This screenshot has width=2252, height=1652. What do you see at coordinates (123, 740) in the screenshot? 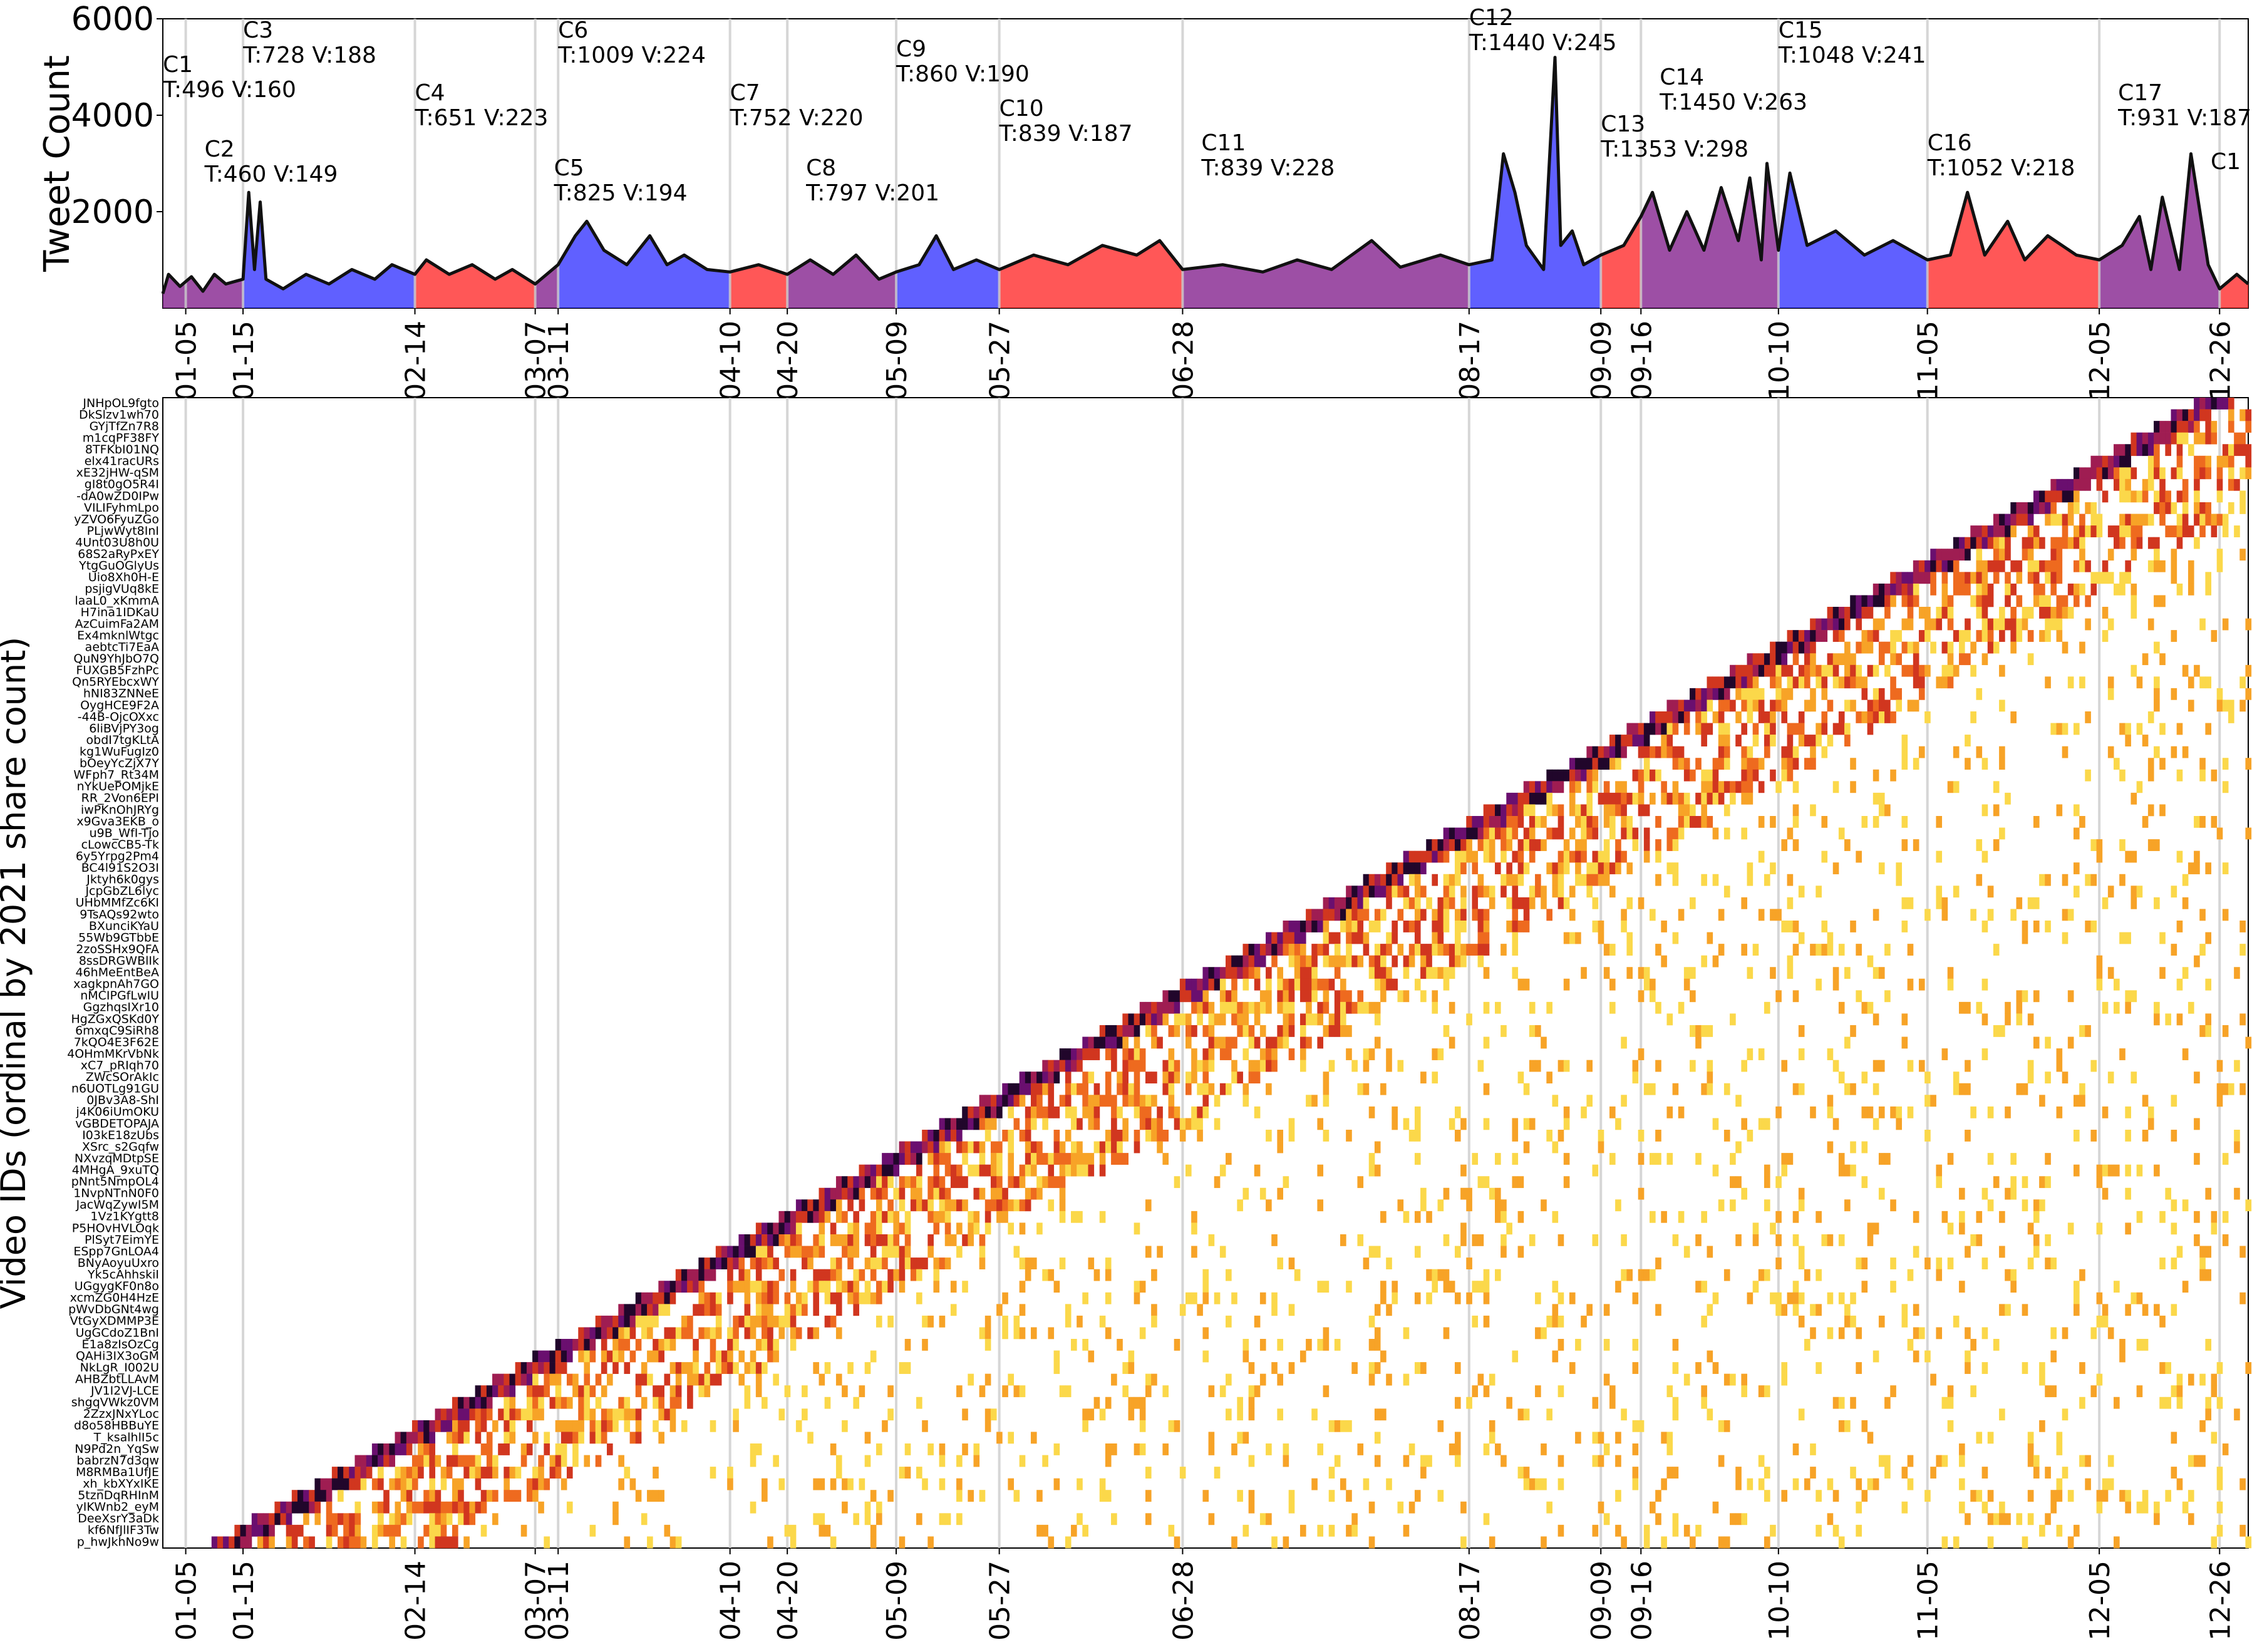
I see `video-id-label: obdI7tgKLtA` at bounding box center [123, 740].